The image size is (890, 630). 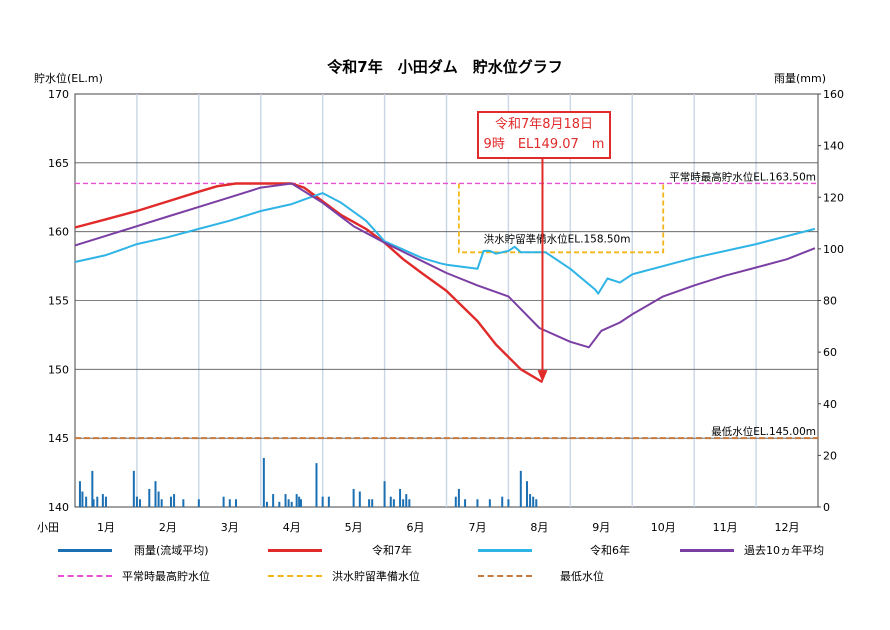 I want to click on x-tick-label: 1月, so click(x=106, y=527).